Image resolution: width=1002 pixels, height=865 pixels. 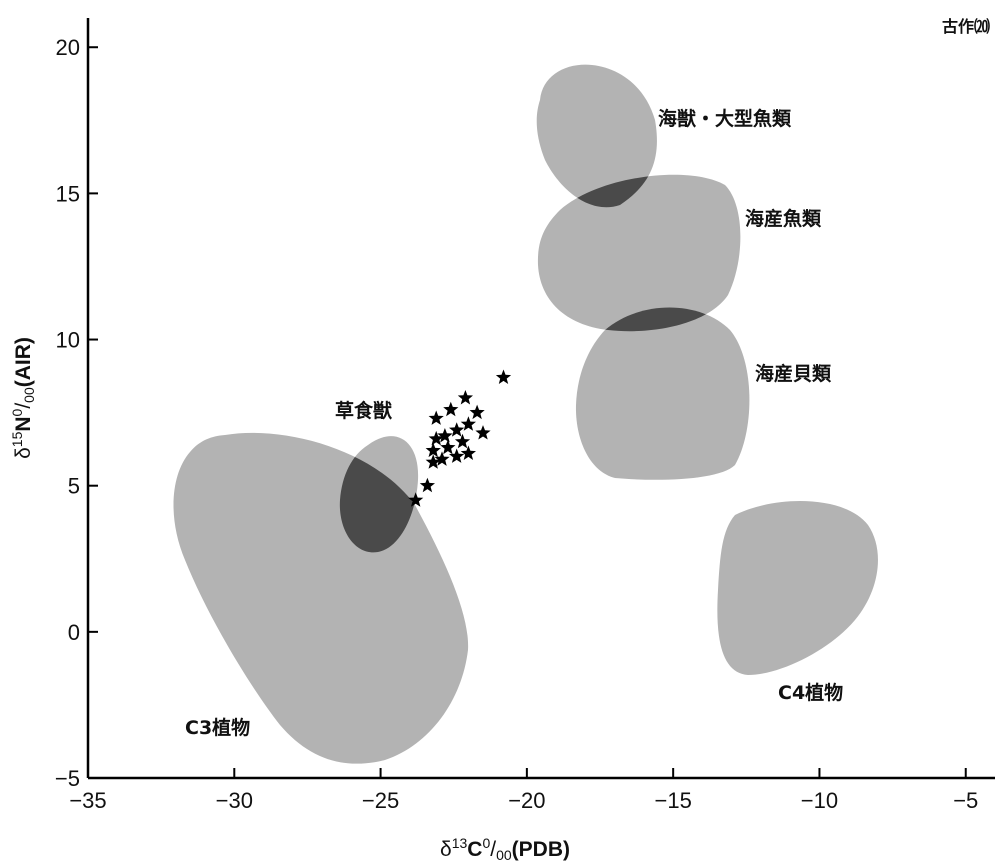 I want to click on y-tick-label: 0, so click(x=74, y=632).